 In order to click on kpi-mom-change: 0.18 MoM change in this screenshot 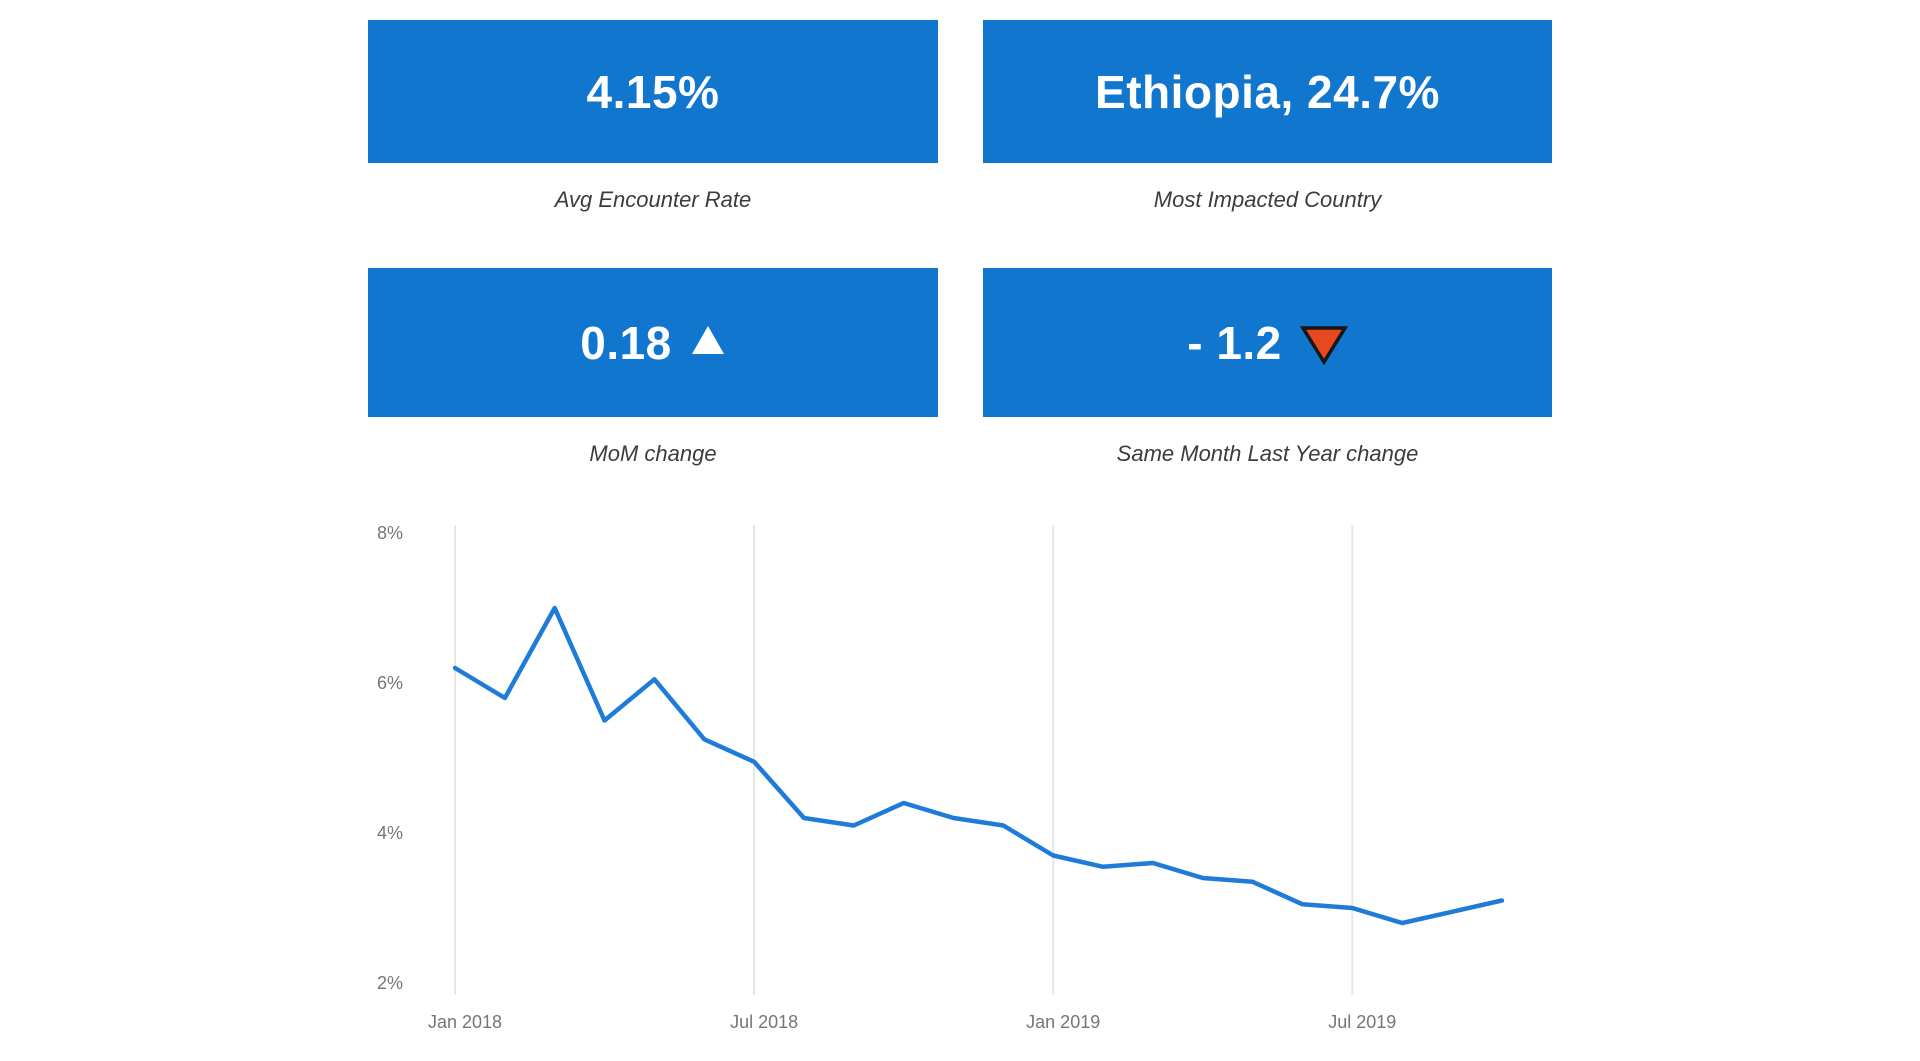, I will do `click(653, 367)`.